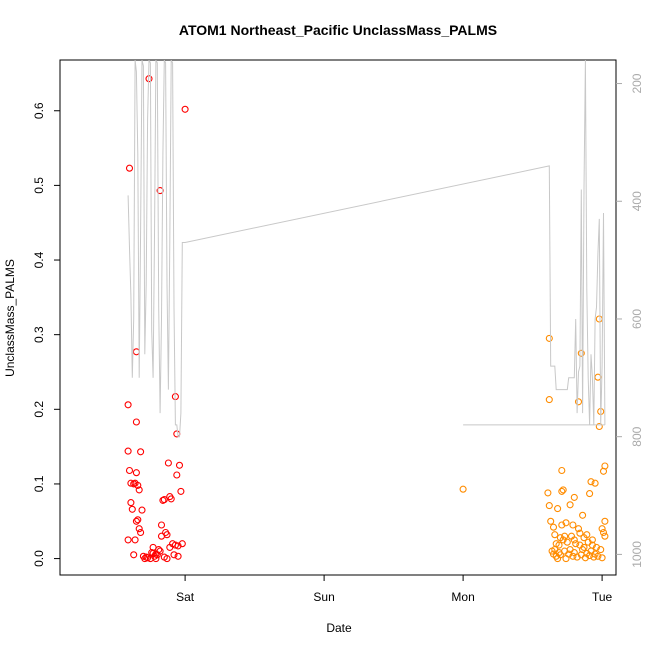 Image resolution: width=650 pixels, height=650 pixels. What do you see at coordinates (39, 334) in the screenshot?
I see `y-tick-label-3: 0.3` at bounding box center [39, 334].